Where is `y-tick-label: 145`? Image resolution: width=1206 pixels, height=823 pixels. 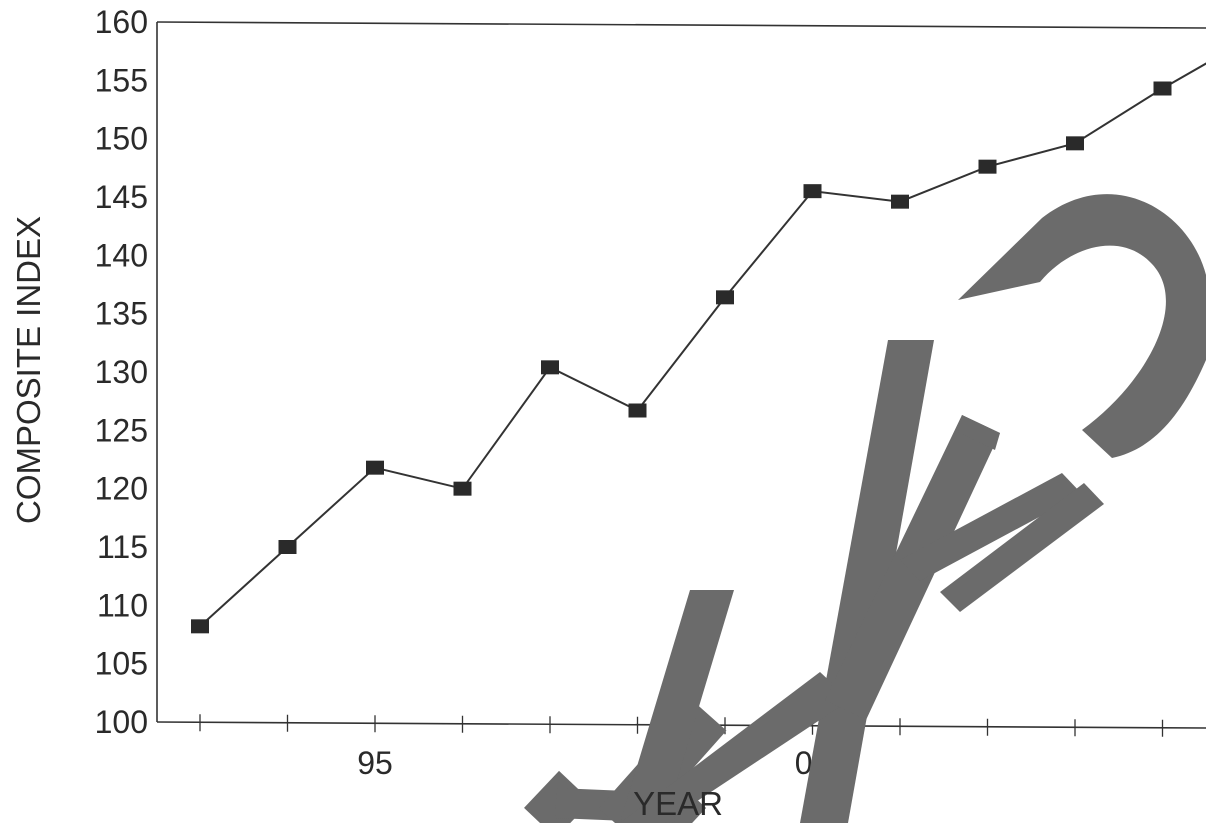 y-tick-label: 145 is located at coordinates (121, 197).